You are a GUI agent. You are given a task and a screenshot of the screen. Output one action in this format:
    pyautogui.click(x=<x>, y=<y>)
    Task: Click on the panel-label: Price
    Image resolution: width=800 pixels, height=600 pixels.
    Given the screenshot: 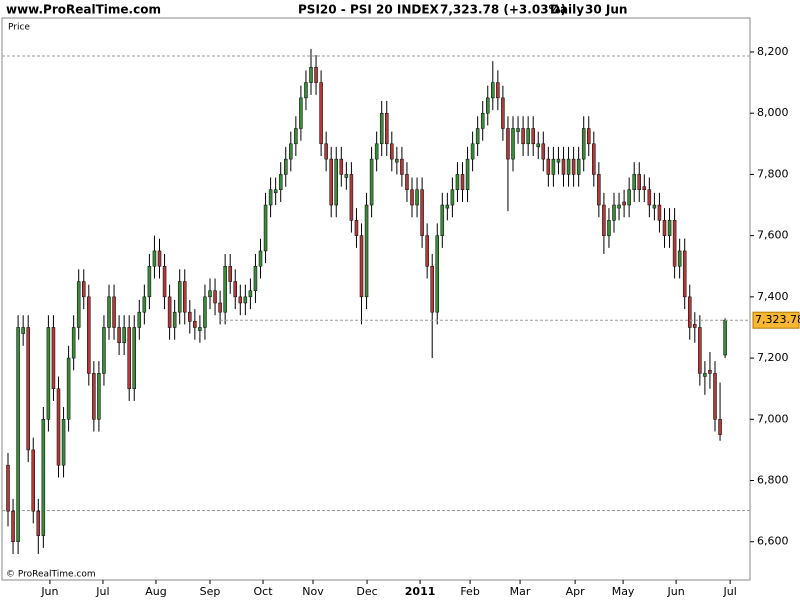 What is the action you would take?
    pyautogui.click(x=19, y=28)
    